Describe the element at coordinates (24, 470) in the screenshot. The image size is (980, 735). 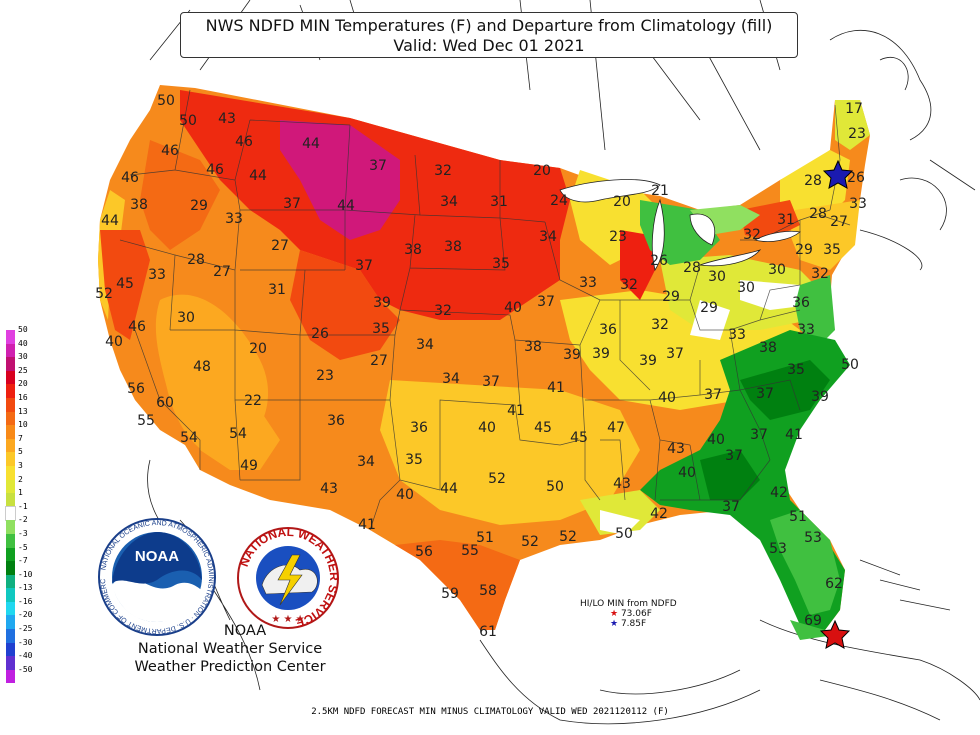
I see `legend-entry: 3` at that location.